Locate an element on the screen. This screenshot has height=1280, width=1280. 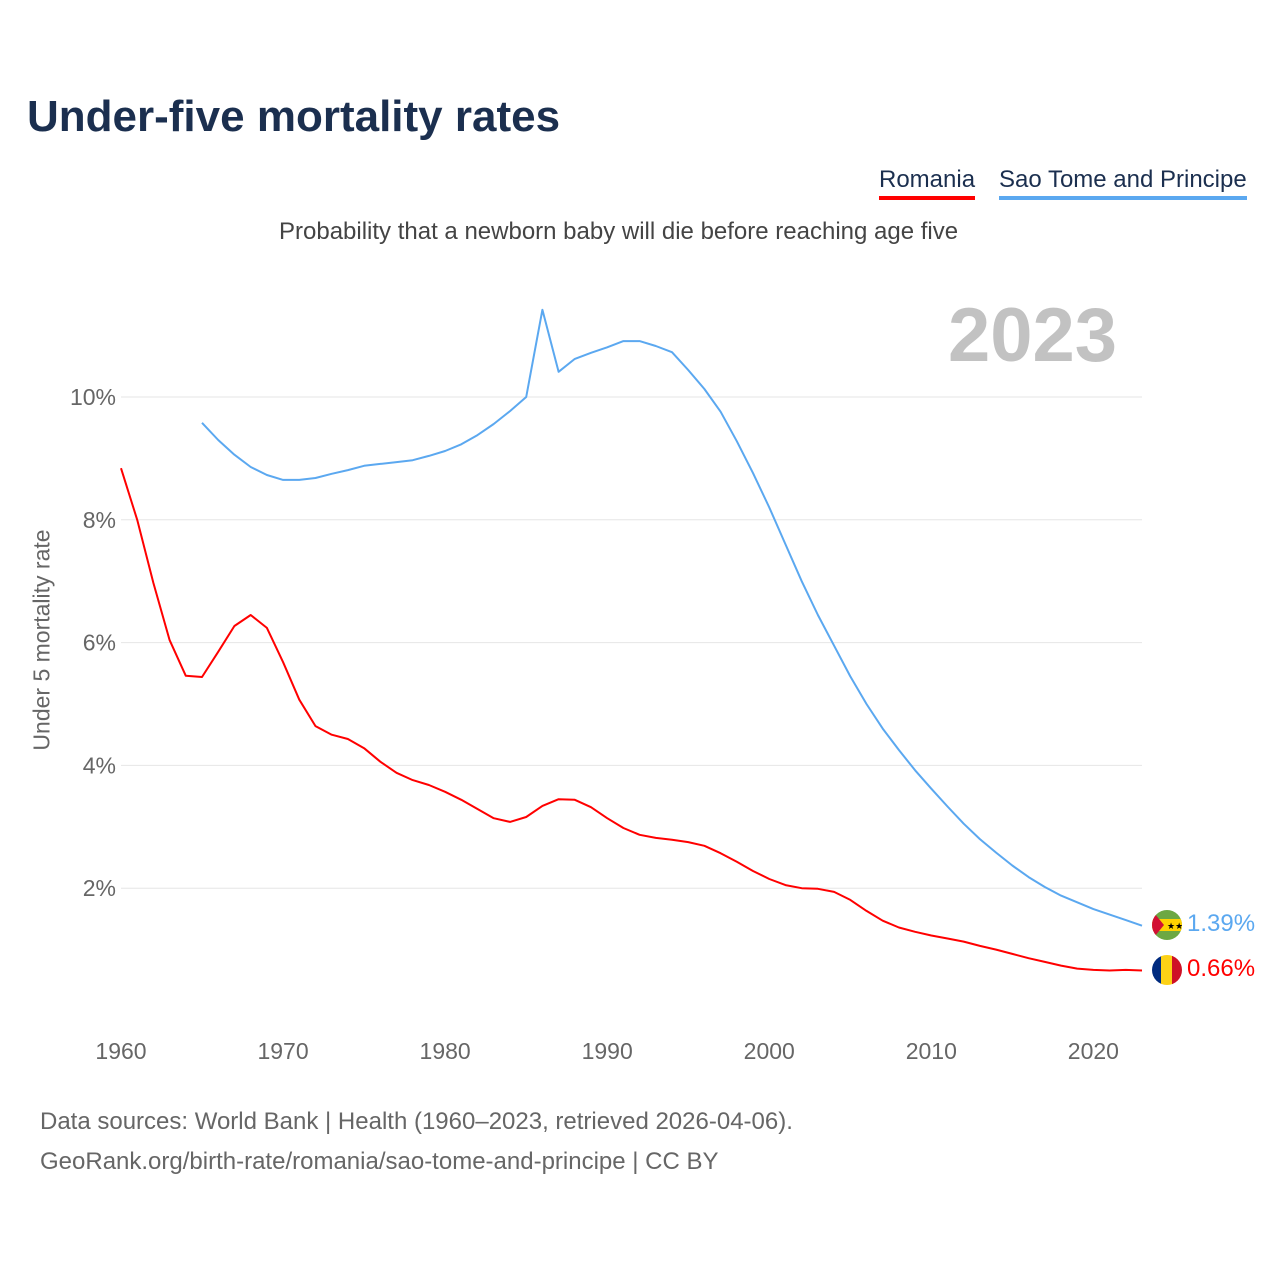
sao-tome-flag-icon: ★★ is located at coordinates (1167, 925).